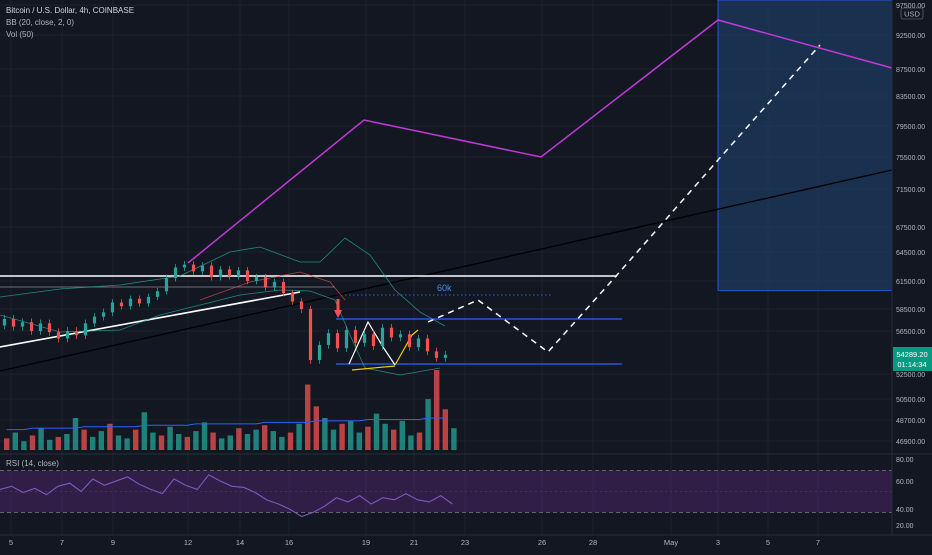 This screenshot has width=932, height=555. I want to click on time-tick-label-12: 3, so click(718, 542).